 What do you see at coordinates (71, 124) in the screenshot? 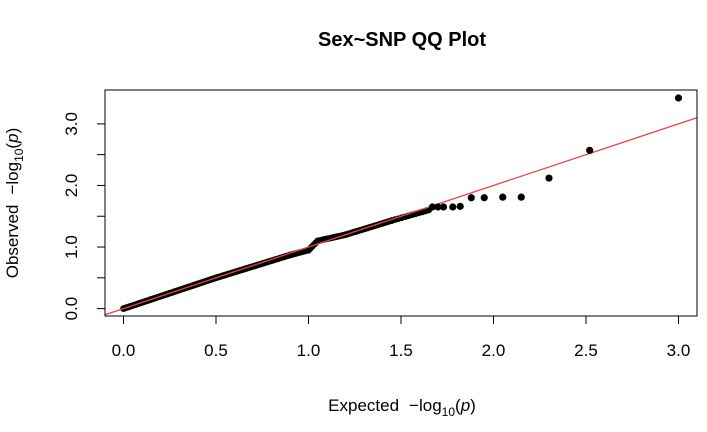
I see `y-tick-label: 3.0` at bounding box center [71, 124].